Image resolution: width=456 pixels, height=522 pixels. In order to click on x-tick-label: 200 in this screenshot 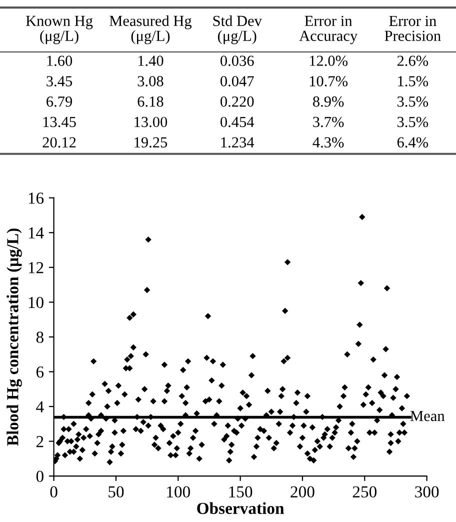, I will do `click(302, 492)`.